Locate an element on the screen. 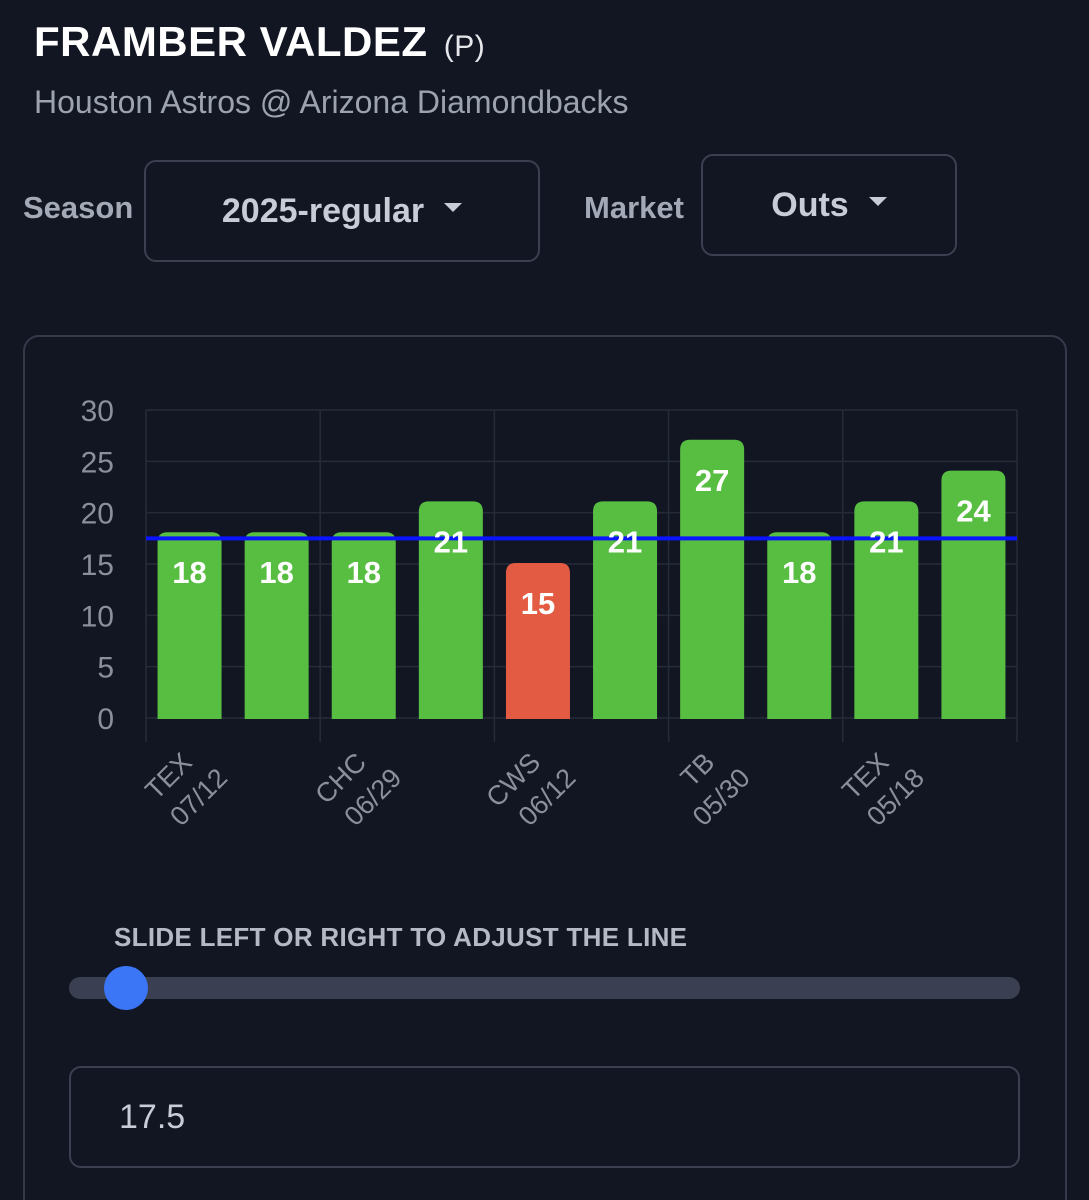  matchup-subtitle: Houston Astros @ Arizona Diamondbacks is located at coordinates (331, 102).